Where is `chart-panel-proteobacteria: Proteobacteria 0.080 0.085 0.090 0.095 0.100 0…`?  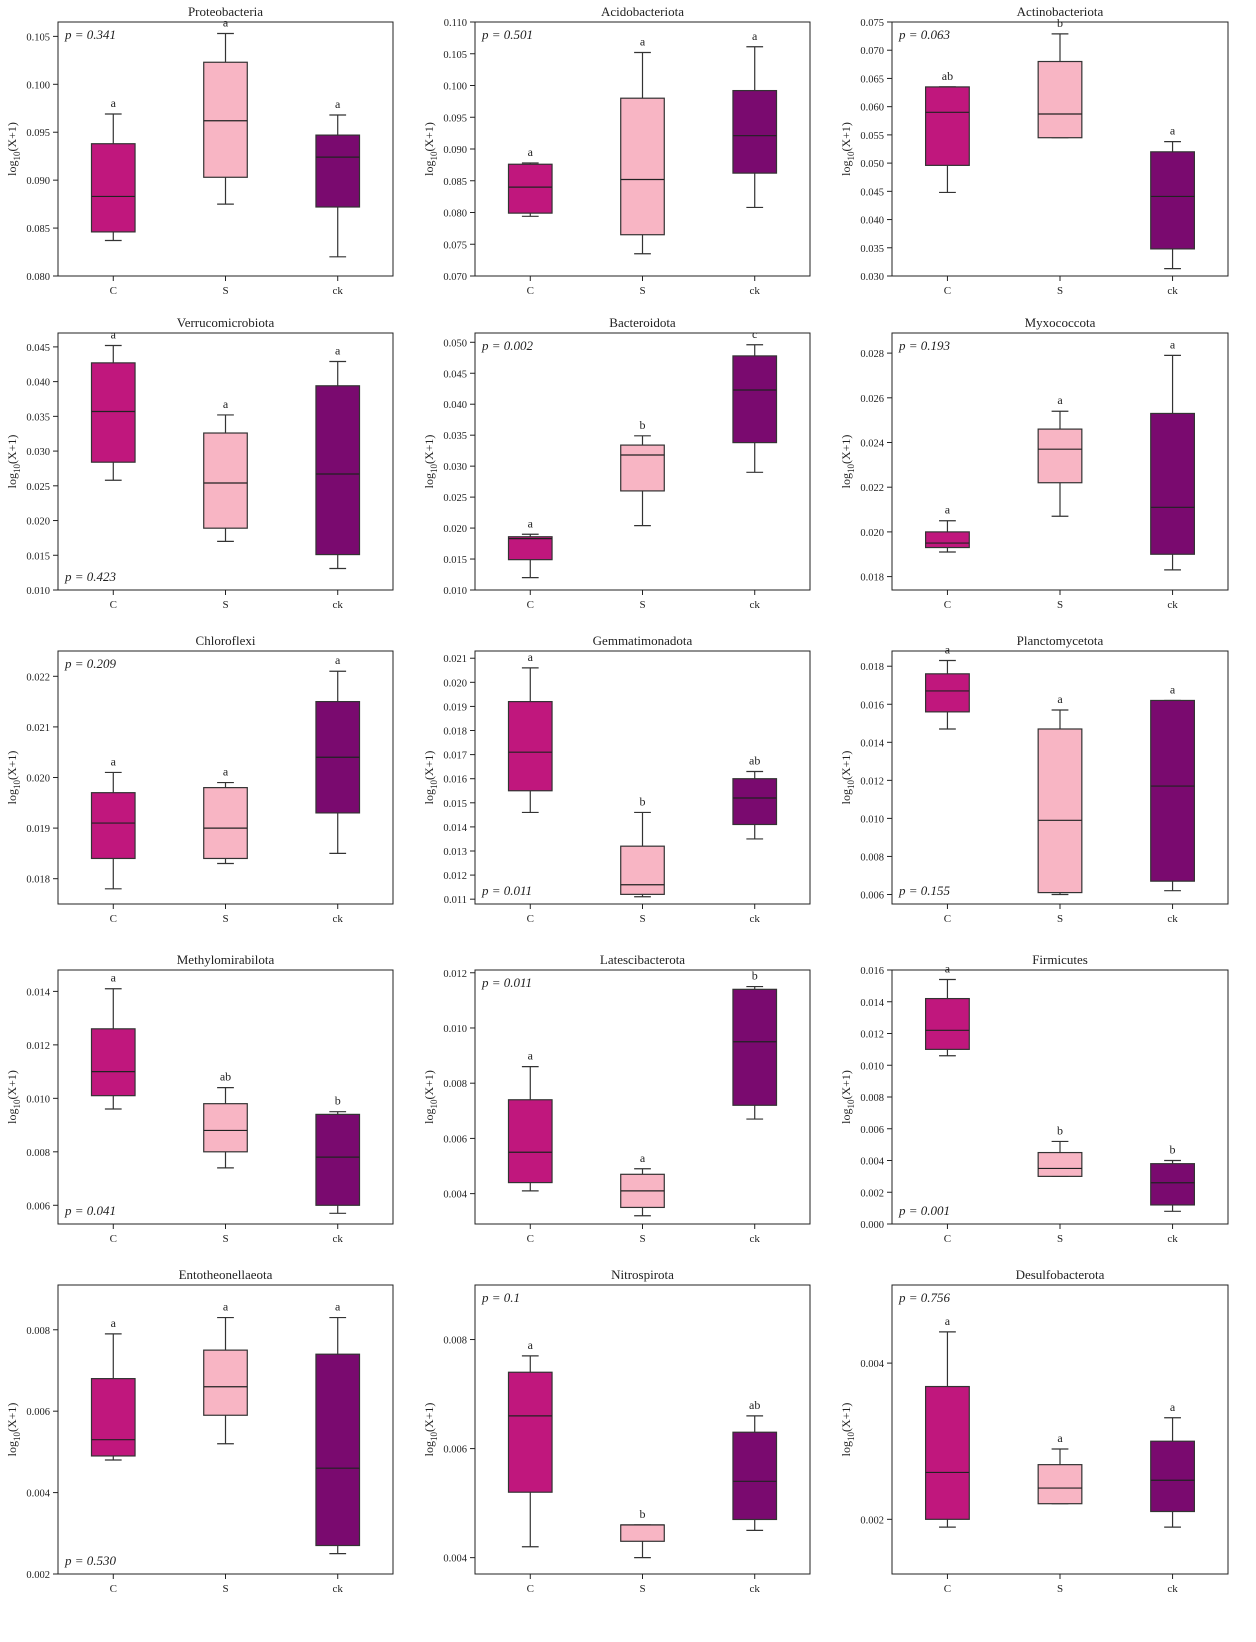 chart-panel-proteobacteria: Proteobacteria 0.080 0.085 0.090 0.095 0.100 0… is located at coordinates (199, 150).